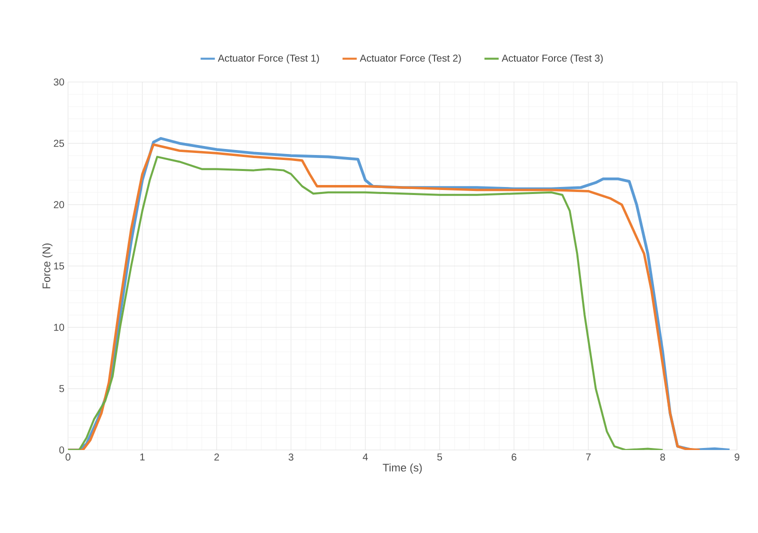 This screenshot has width=758, height=533. Describe the element at coordinates (142, 457) in the screenshot. I see `x-tick-label: 1` at that location.